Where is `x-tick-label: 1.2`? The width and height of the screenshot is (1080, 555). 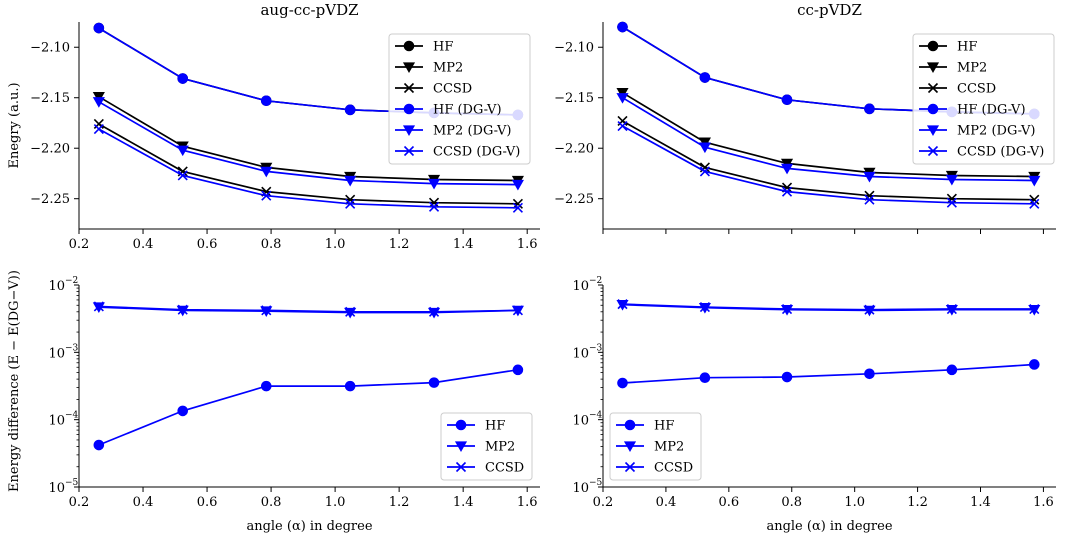
x-tick-label: 1.2 is located at coordinates (917, 502).